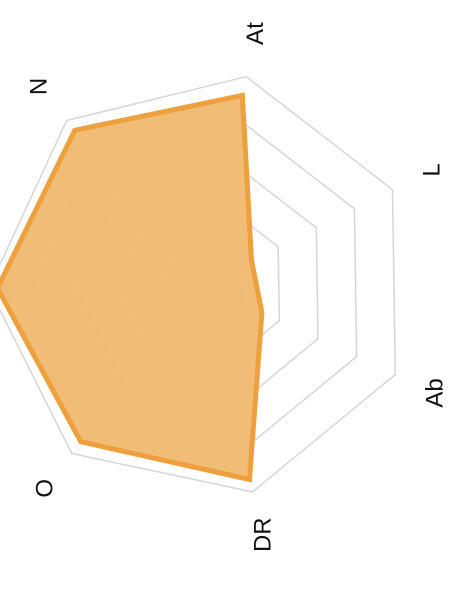 This screenshot has height=596, width=461. What do you see at coordinates (262, 534) in the screenshot?
I see `axis-label-dr: DR` at bounding box center [262, 534].